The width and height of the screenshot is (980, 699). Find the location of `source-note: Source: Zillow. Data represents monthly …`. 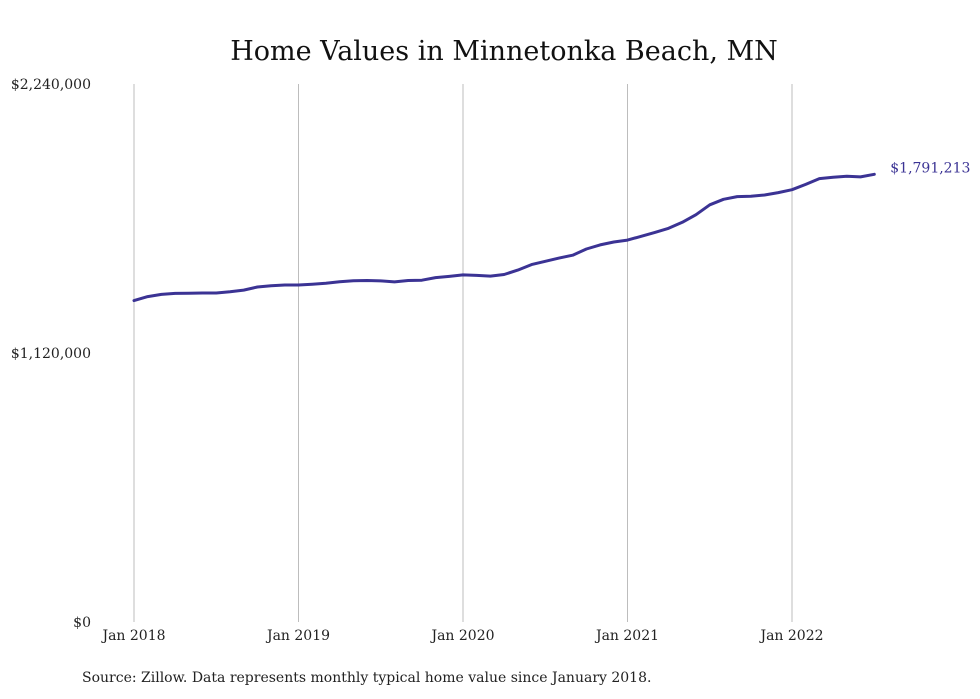

source-note: Source: Zillow. Data represents monthly … is located at coordinates (366, 678).